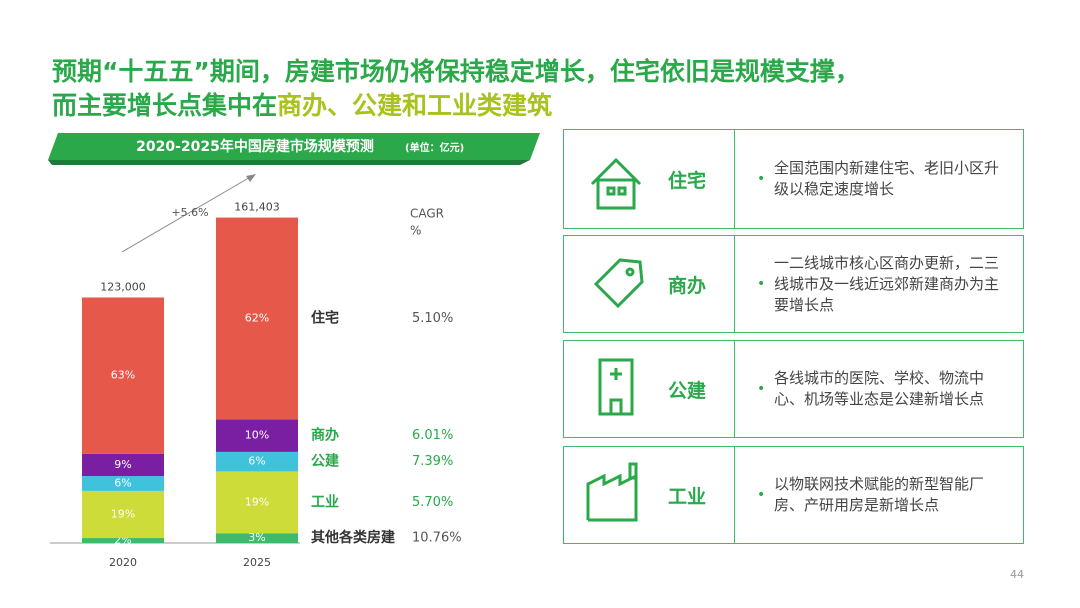 The image size is (1080, 608). I want to click on card-label: 公建, so click(687, 390).